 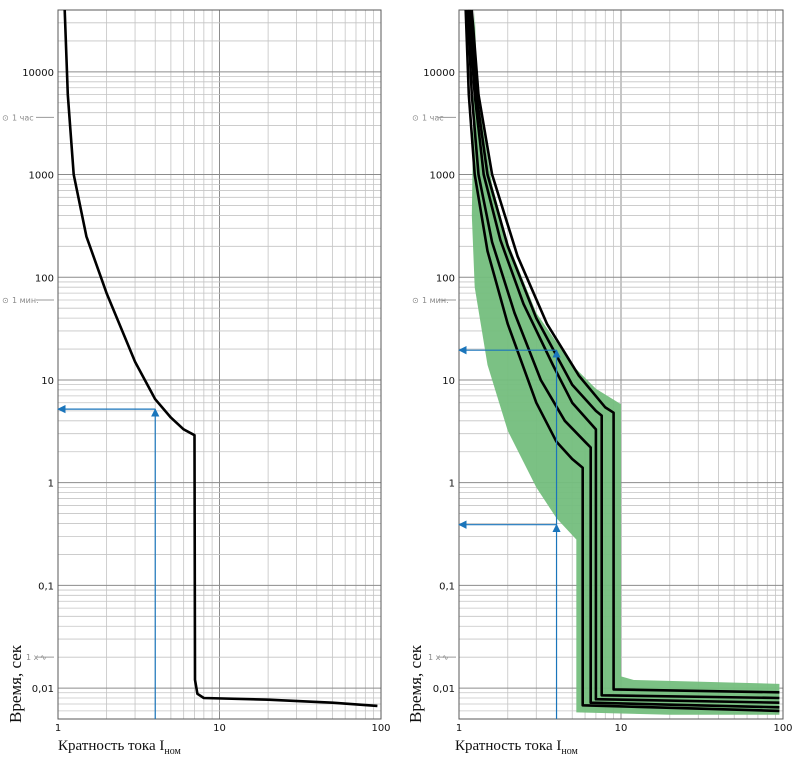 I want to click on right-markers: ⊙ 1 час ⊙ 1 мин. 1 x ∿, so click(x=434, y=387).